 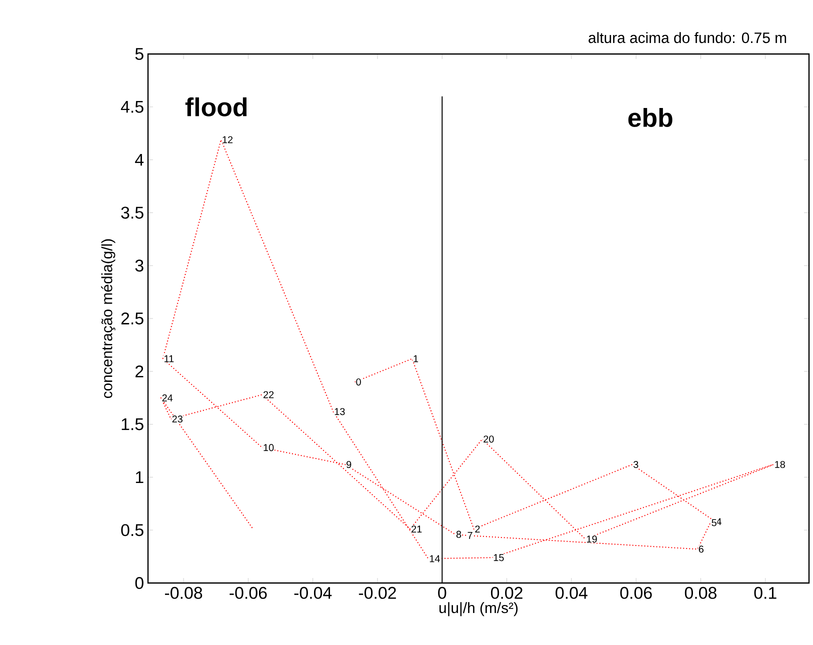 I want to click on y-tick-label: 4, so click(x=139, y=160).